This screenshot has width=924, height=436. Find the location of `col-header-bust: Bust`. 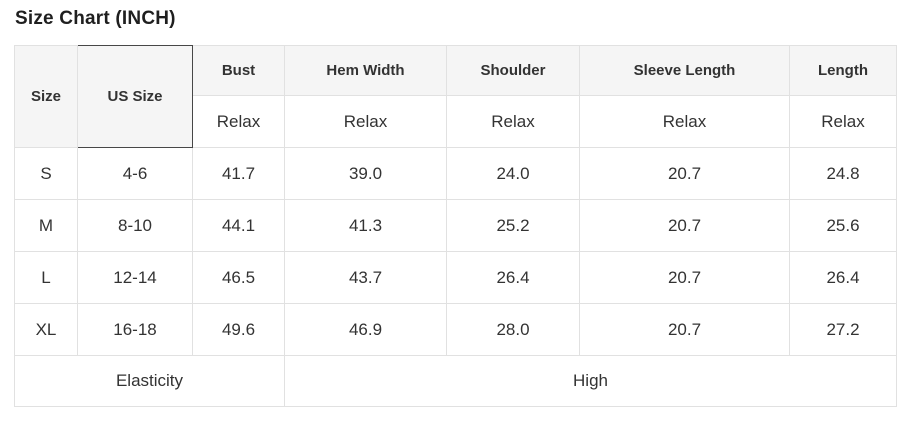

col-header-bust: Bust is located at coordinates (238, 70).